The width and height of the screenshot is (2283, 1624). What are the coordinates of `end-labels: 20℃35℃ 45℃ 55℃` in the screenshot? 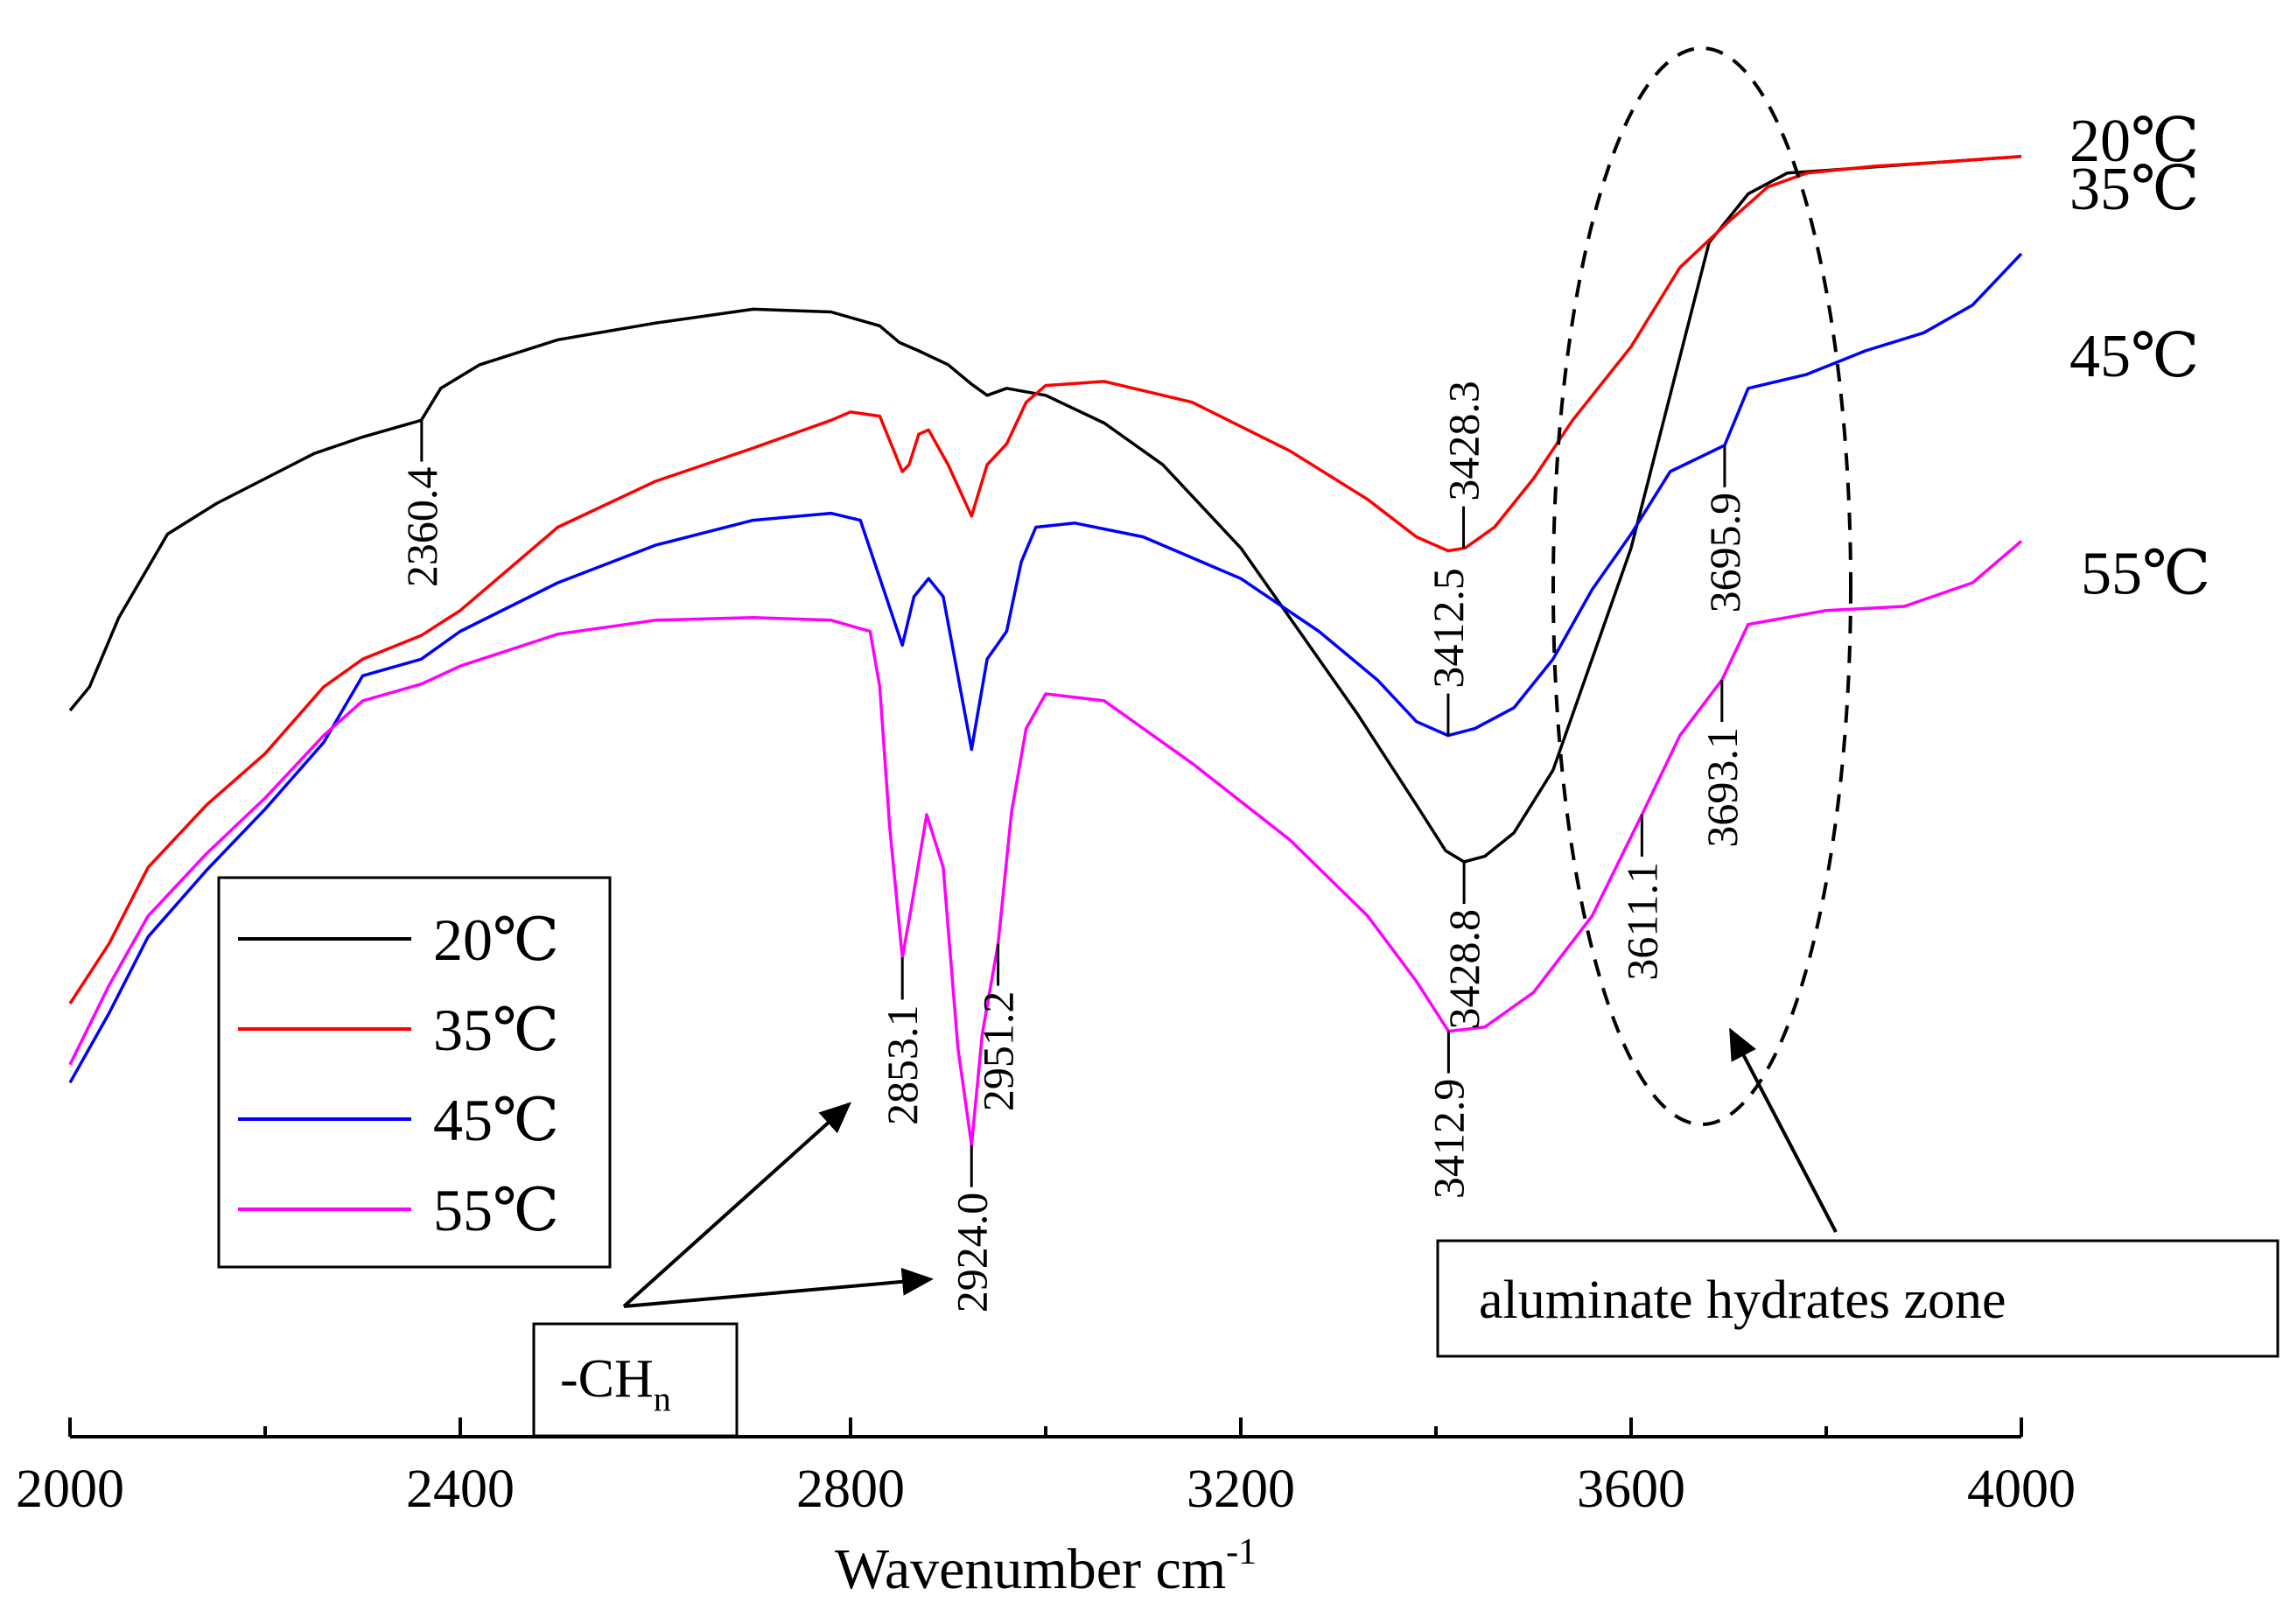 It's located at (2139, 358).